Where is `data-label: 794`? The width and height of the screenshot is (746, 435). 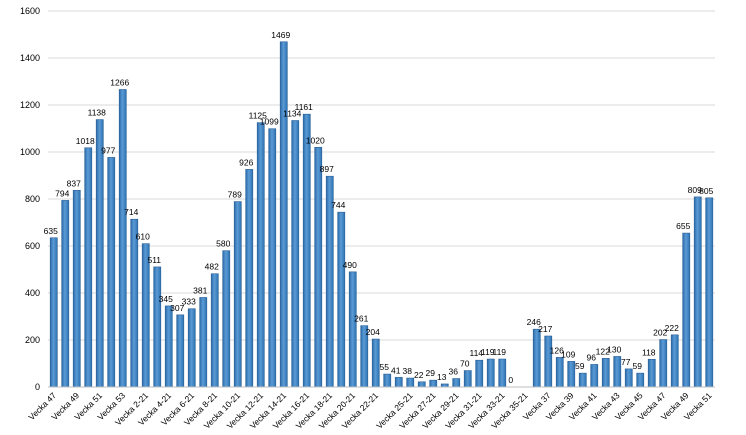 data-label: 794 is located at coordinates (62, 193).